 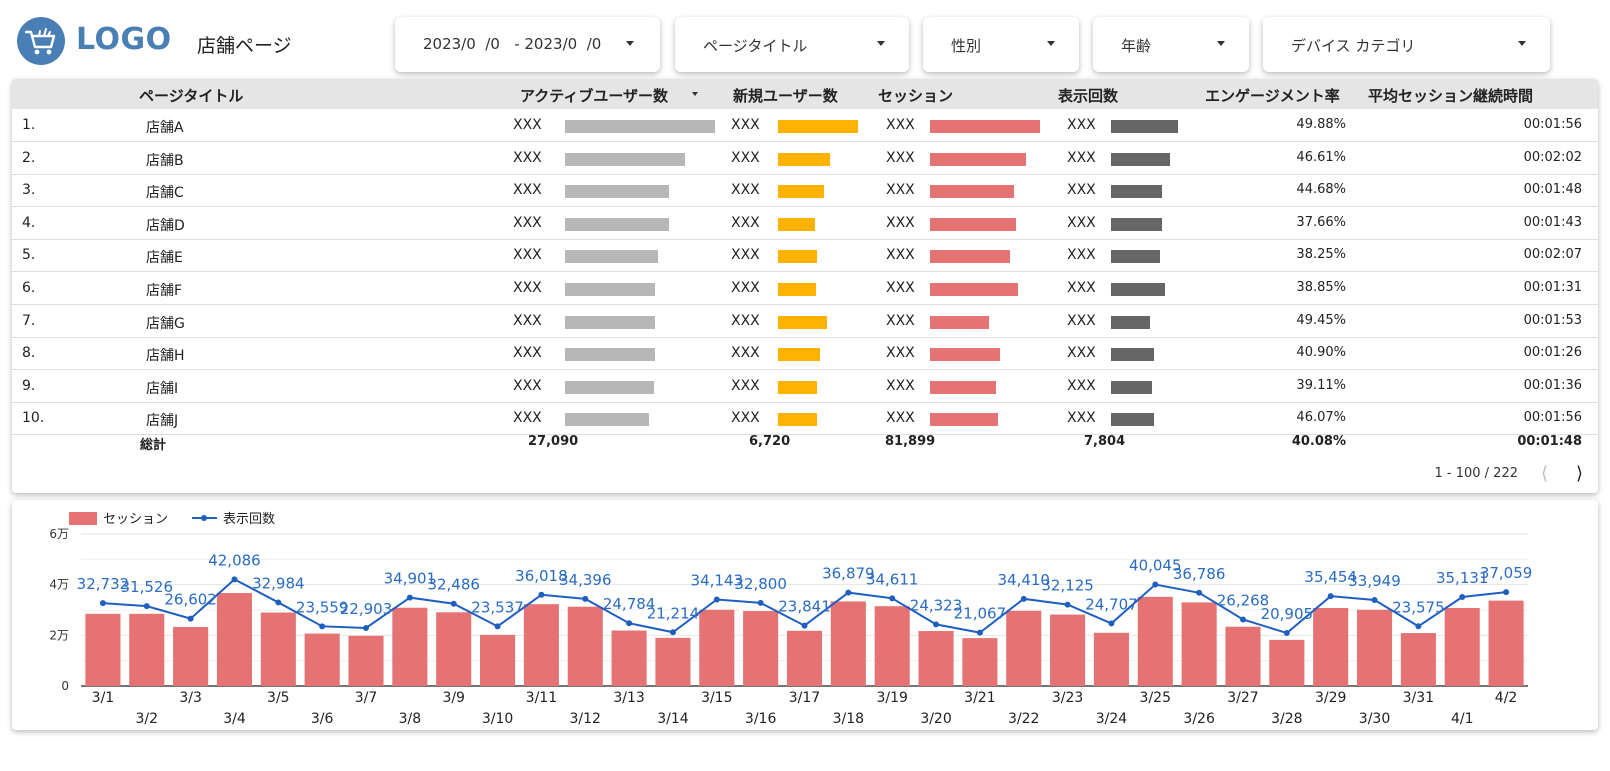 I want to click on page-title-filter: ページタイトル, so click(x=792, y=44).